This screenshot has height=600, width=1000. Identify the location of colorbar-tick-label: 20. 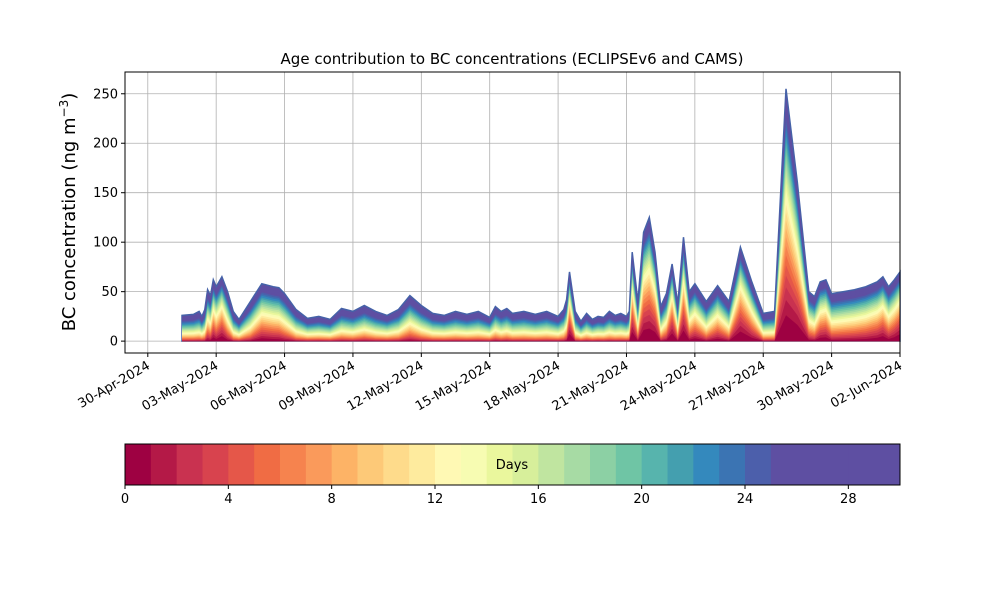
(641, 499).